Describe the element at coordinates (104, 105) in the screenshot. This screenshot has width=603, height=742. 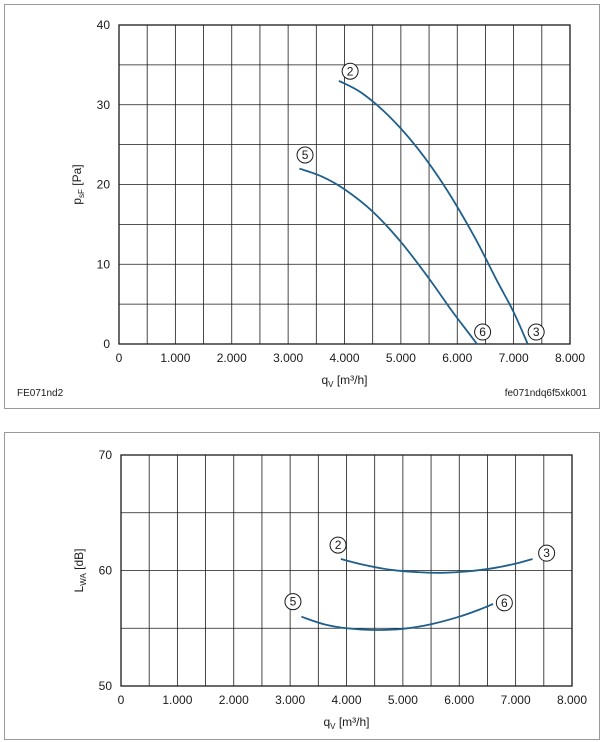
I see `y-tick-label: 30` at that location.